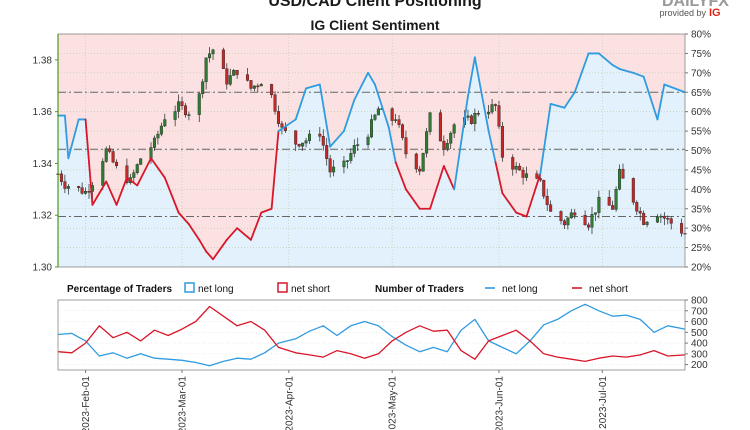 This screenshot has width=750, height=430. I want to click on legend-num-title: Number of Traders, so click(419, 289).